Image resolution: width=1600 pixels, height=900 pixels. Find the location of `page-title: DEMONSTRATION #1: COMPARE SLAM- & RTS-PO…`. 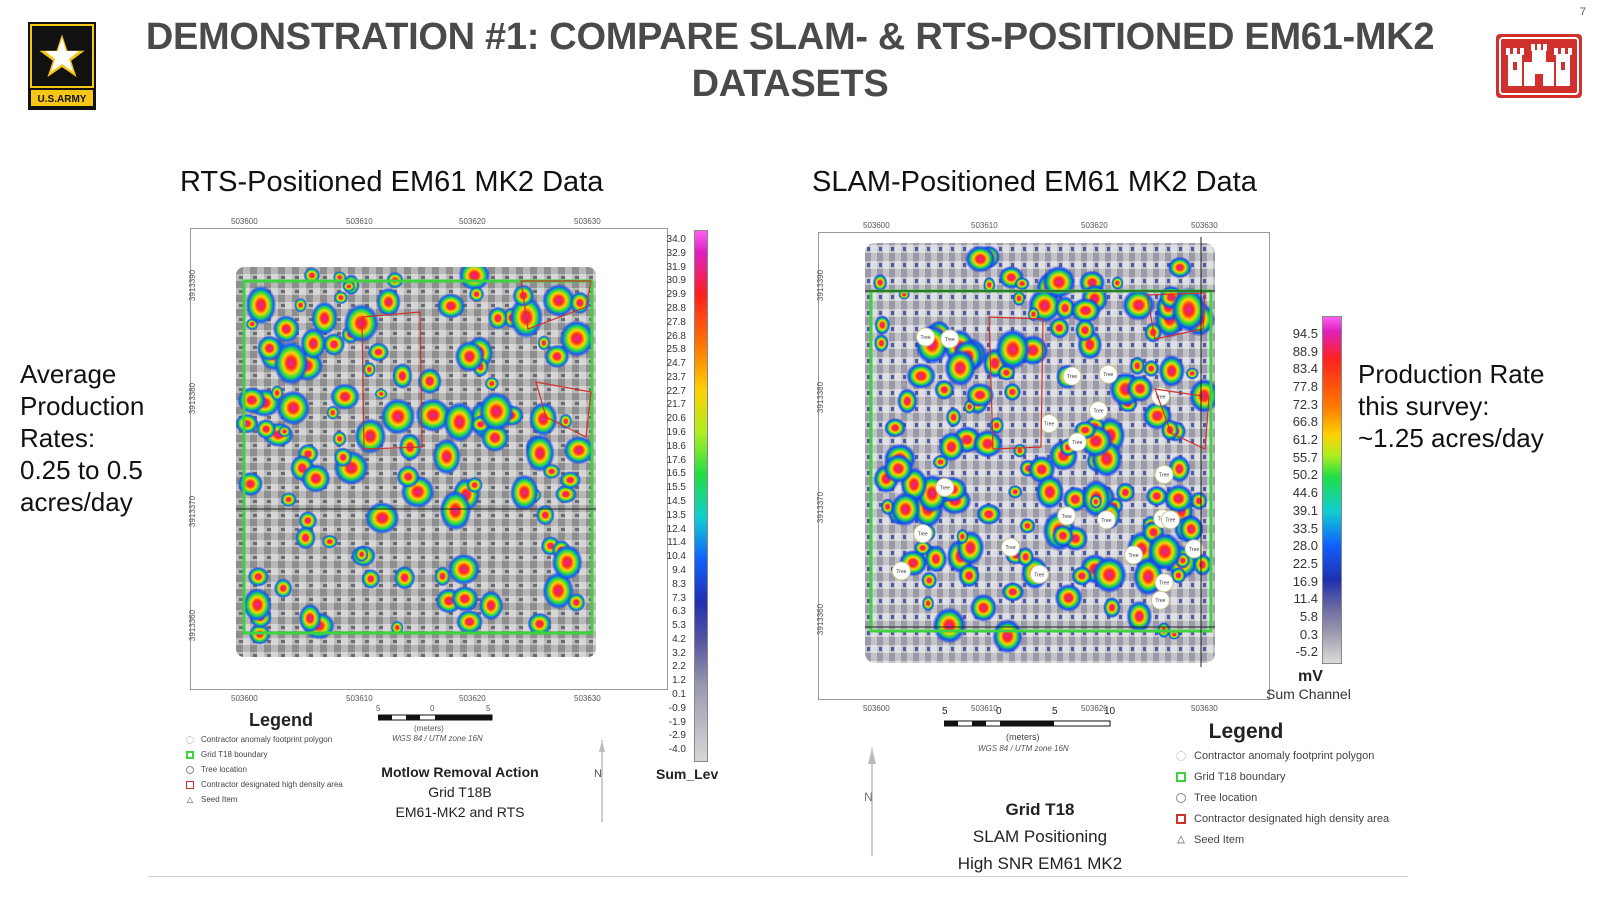

page-title: DEMONSTRATION #1: COMPARE SLAM- & RTS-PO… is located at coordinates (790, 60).